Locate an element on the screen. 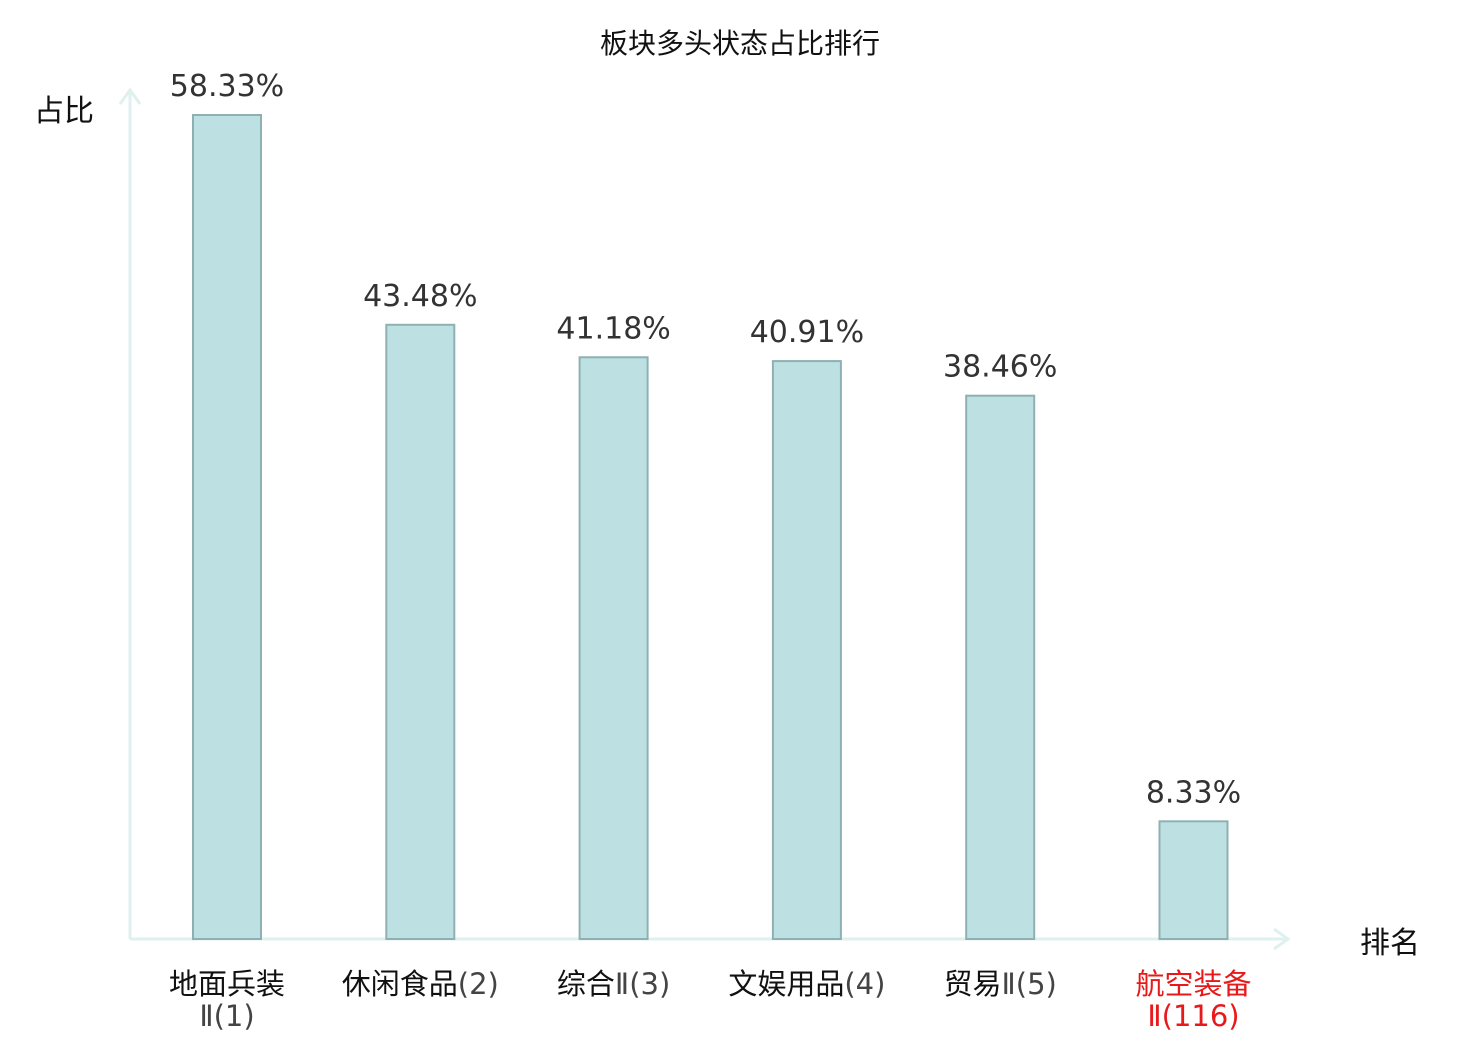 Image resolution: width=1480 pixels, height=1040 pixels. category-label: 航空装备 Ⅱ(116) is located at coordinates (1193, 1000).